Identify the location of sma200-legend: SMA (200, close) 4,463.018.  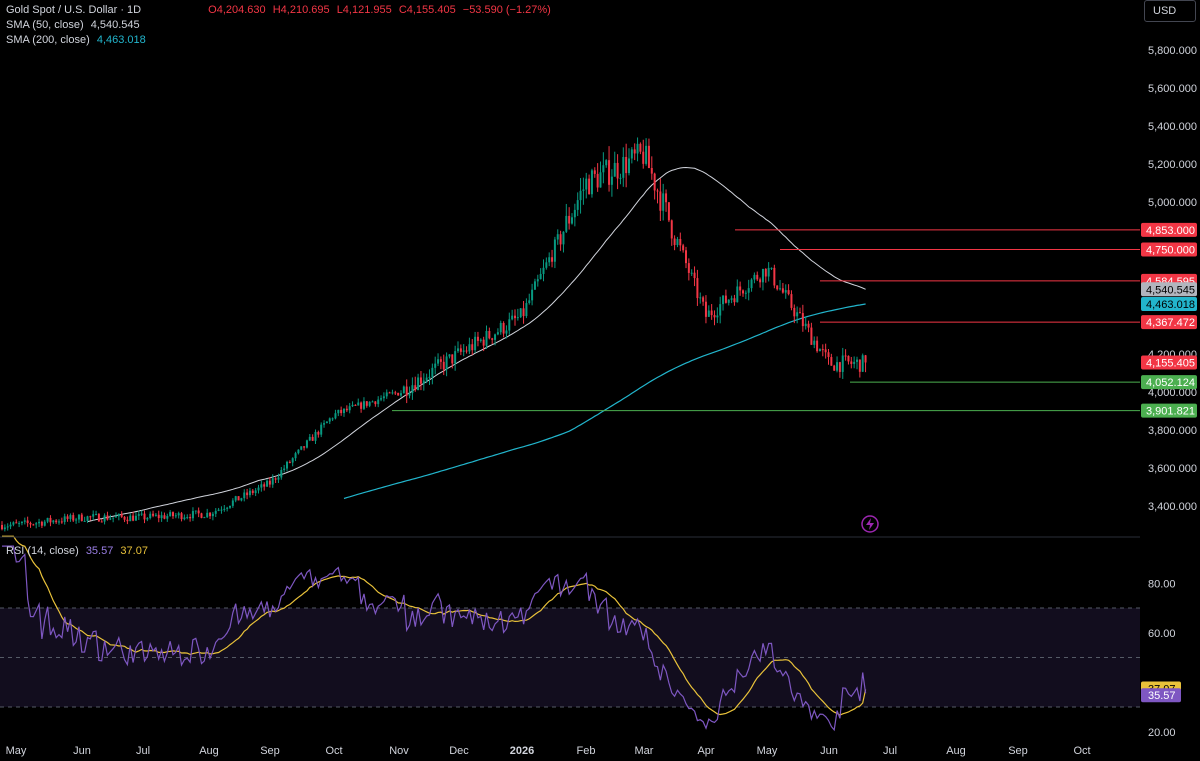
(78, 40).